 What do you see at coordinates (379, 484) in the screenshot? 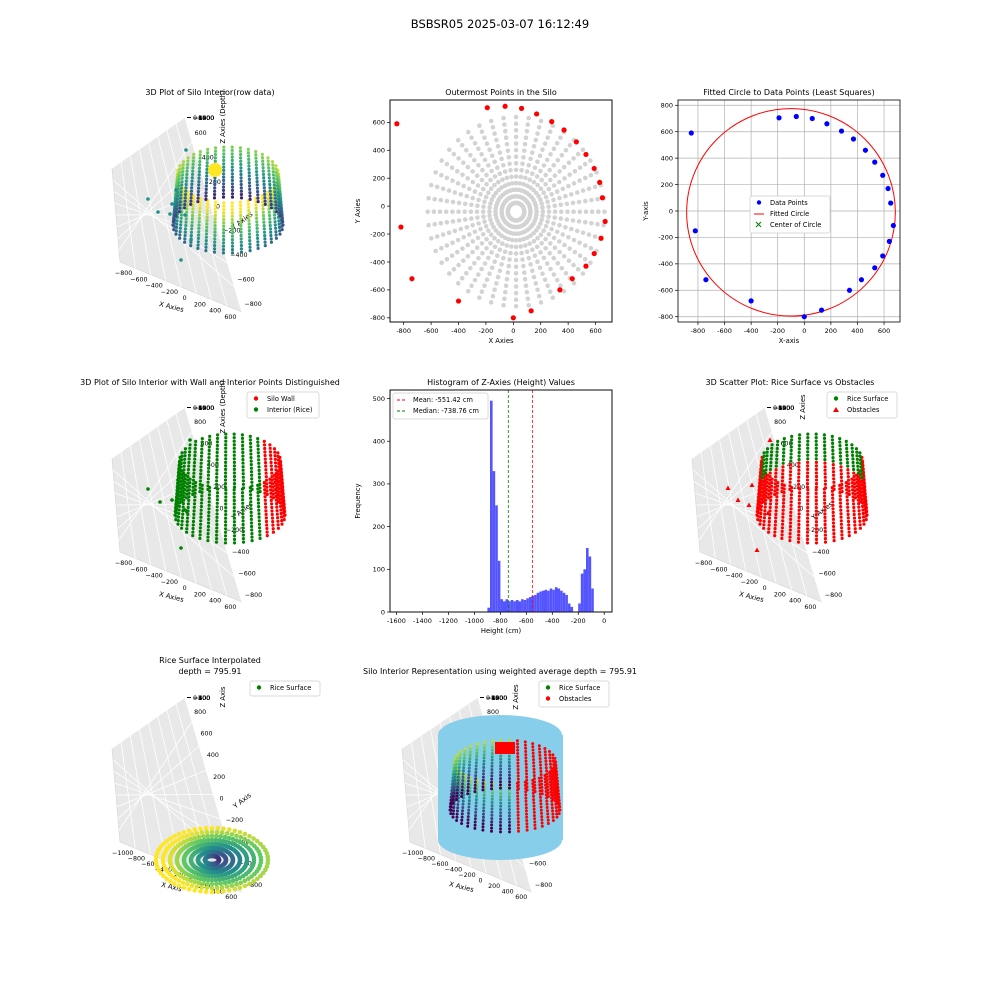
I see `y-tick-label: 300` at bounding box center [379, 484].